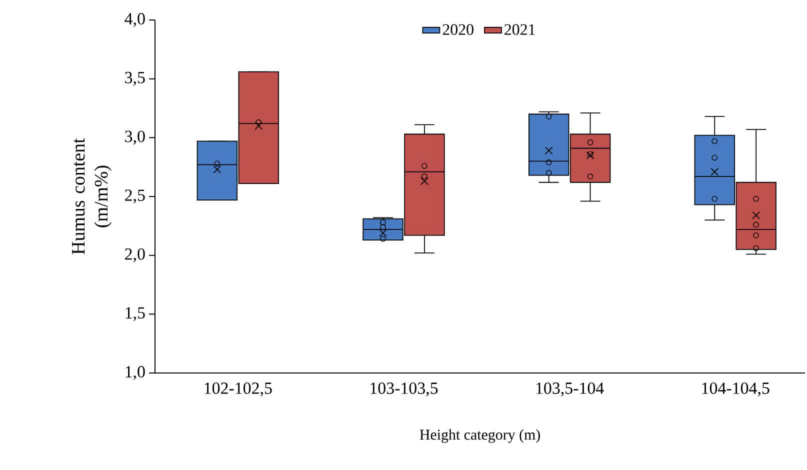 The image size is (807, 470). What do you see at coordinates (458, 29) in the screenshot?
I see `legend-label: 2020` at bounding box center [458, 29].